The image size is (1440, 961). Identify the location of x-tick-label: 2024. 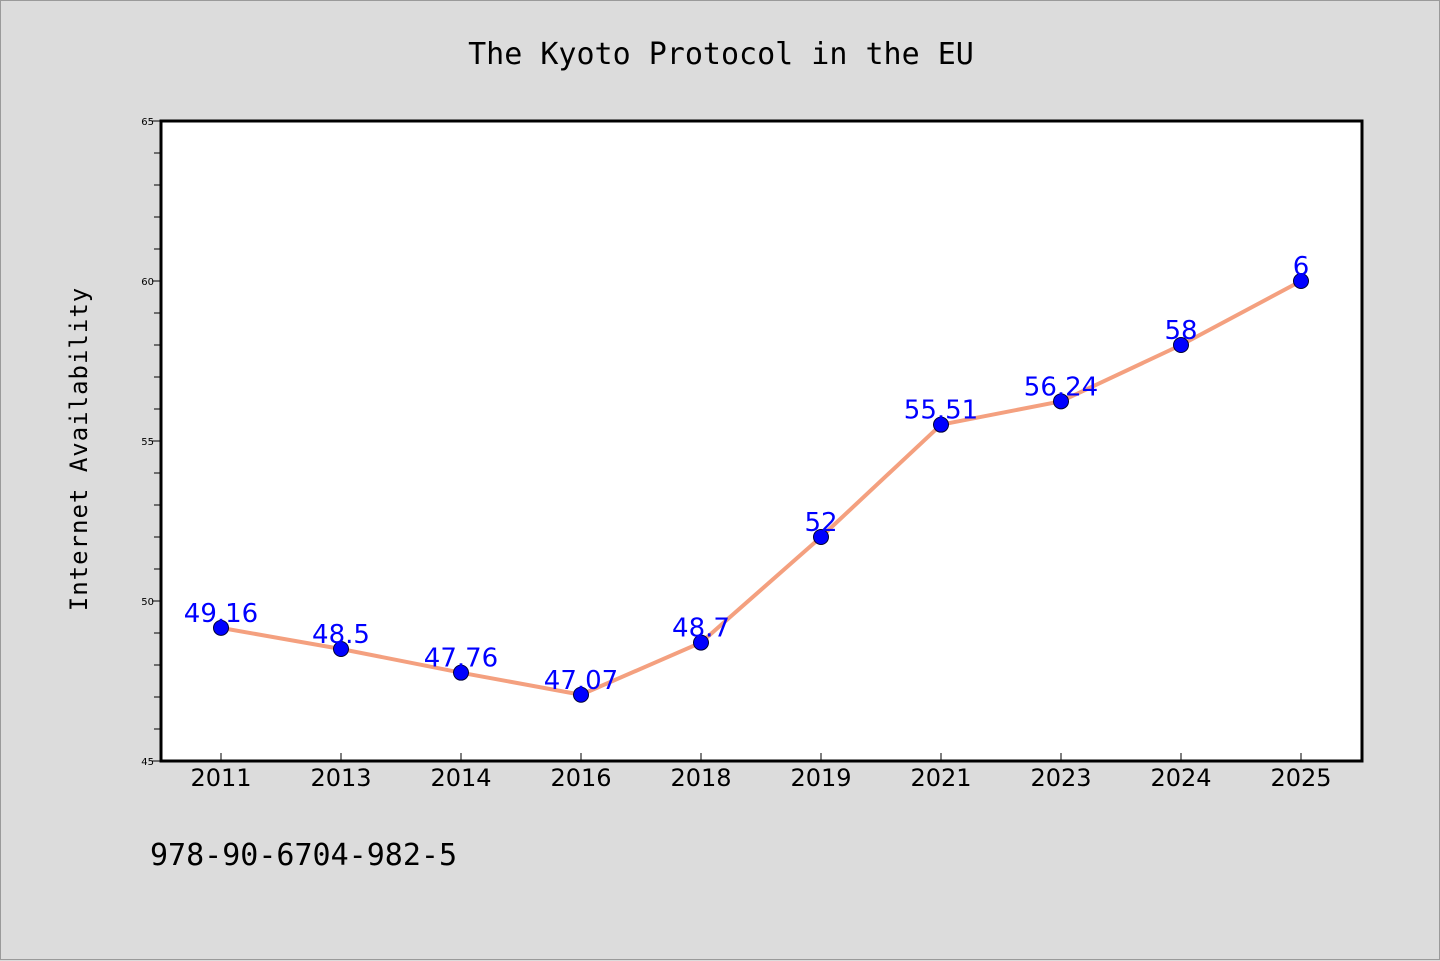
(1180, 778).